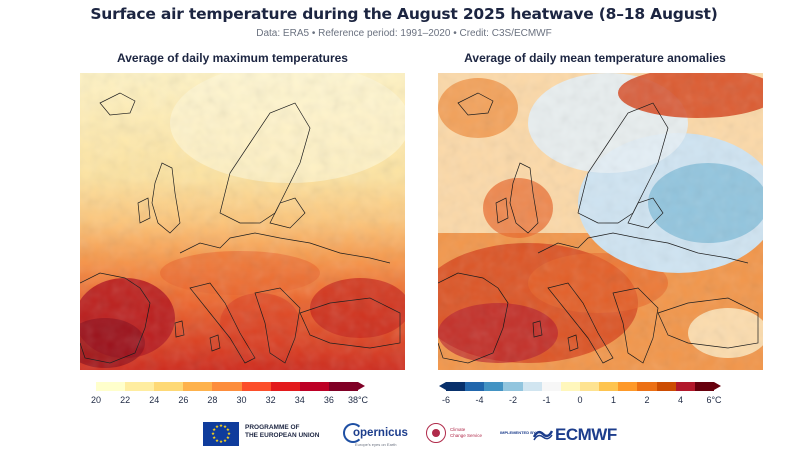 This screenshot has width=808, height=454. Describe the element at coordinates (230, 396) in the screenshot. I see `max-temperature-colorbar: 20 22 24 26 28 30 32 34 36 38°C` at that location.